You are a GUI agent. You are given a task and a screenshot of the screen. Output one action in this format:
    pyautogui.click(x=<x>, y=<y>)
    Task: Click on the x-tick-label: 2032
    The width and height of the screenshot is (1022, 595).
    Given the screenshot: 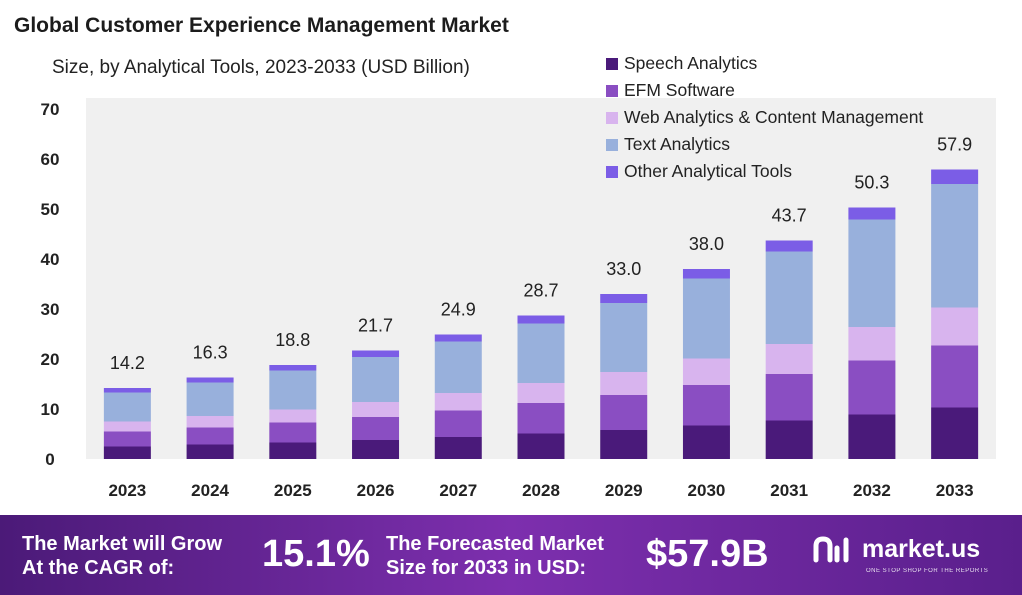 What is the action you would take?
    pyautogui.click(x=872, y=490)
    